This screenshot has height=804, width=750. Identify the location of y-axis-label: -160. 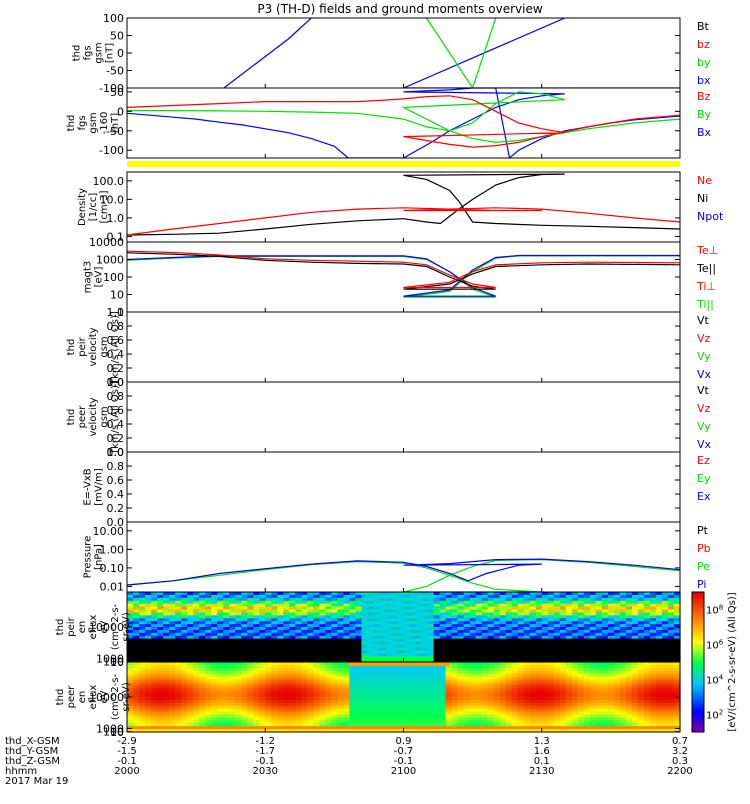
(104, 123).